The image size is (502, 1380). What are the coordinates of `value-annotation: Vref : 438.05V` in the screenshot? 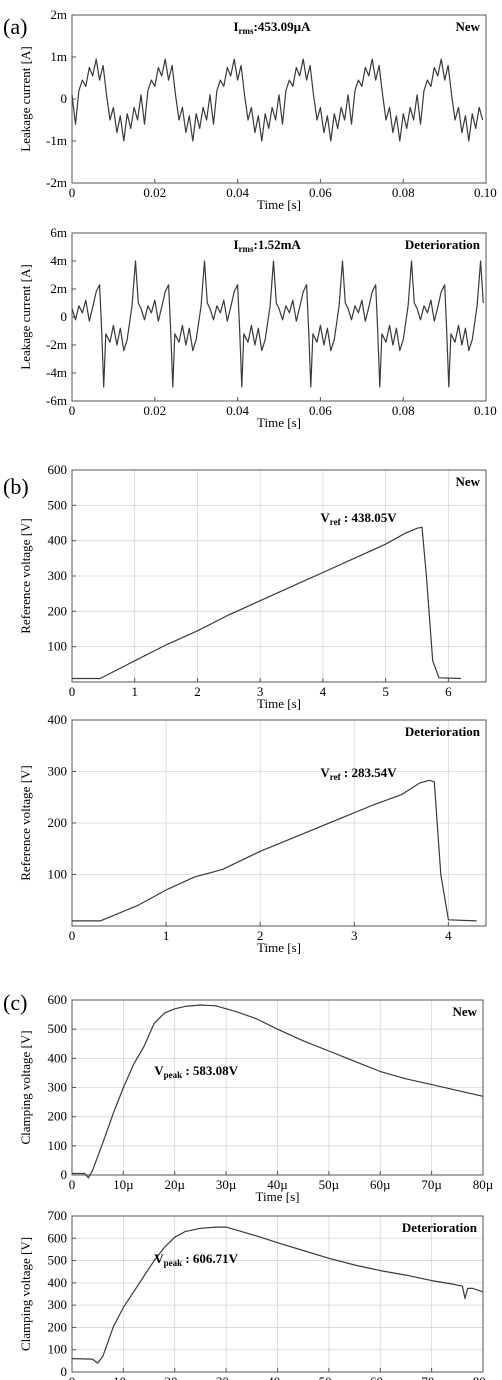 It's located at (358, 518).